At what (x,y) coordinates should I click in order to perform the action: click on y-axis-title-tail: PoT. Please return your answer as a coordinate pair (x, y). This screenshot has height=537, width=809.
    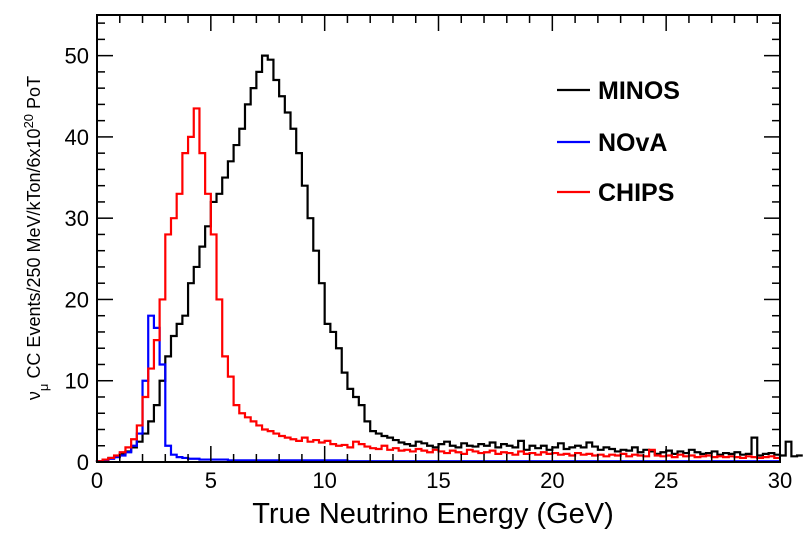
    Looking at the image, I should click on (34, 95).